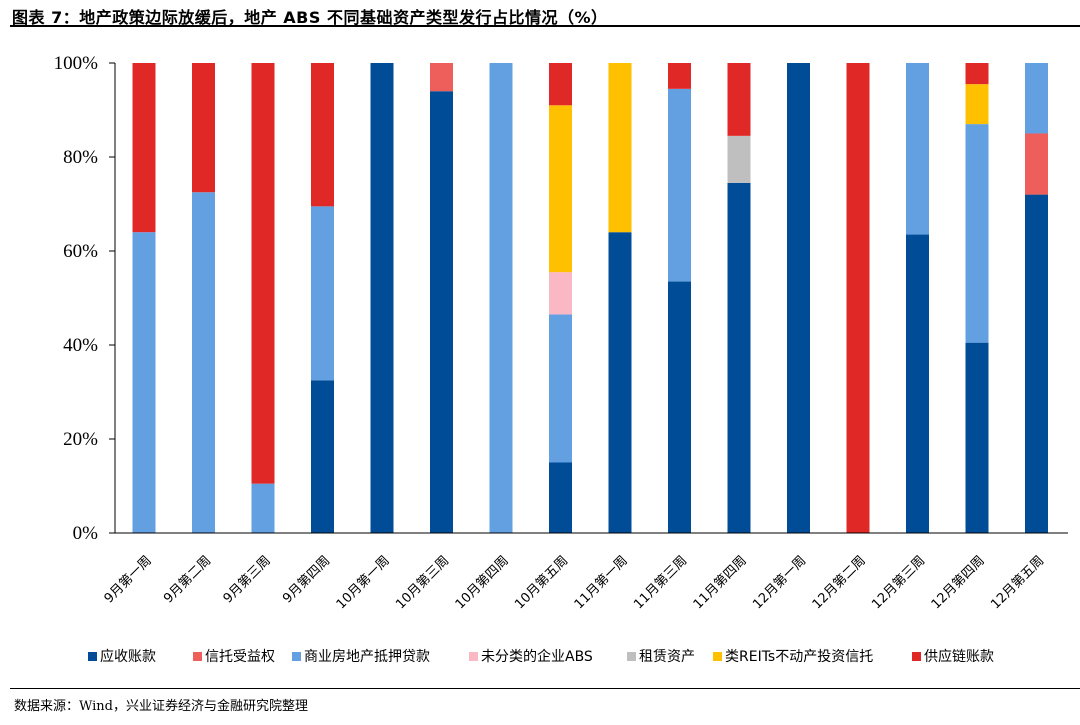 The height and width of the screenshot is (725, 1080). Describe the element at coordinates (839, 582) in the screenshot. I see `x-tick-label: 12月第二周` at that location.